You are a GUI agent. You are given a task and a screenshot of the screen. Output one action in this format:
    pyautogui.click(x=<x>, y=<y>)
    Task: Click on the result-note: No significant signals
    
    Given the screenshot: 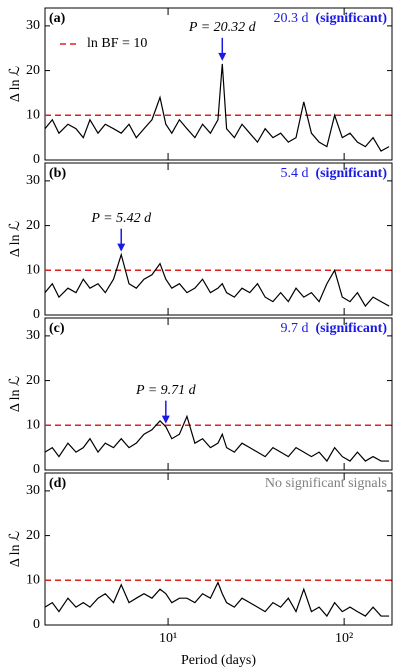 What is the action you would take?
    pyautogui.click(x=326, y=483)
    